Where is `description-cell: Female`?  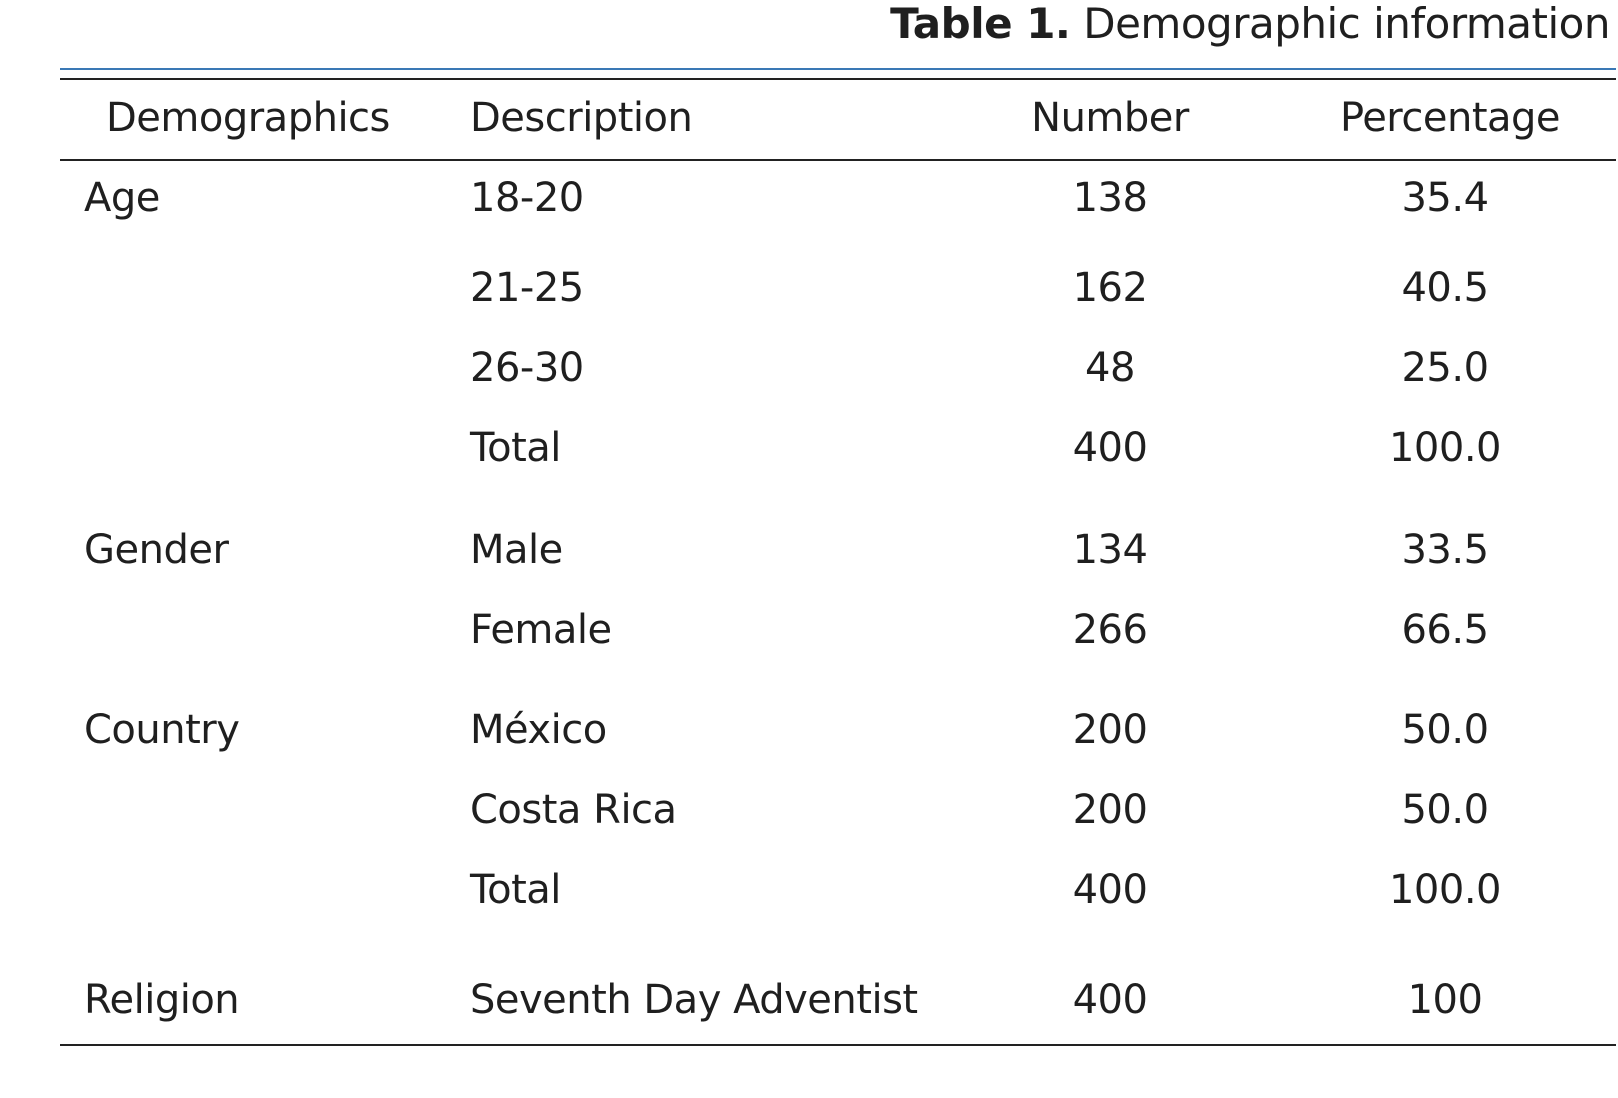 description-cell: Female is located at coordinates (541, 630).